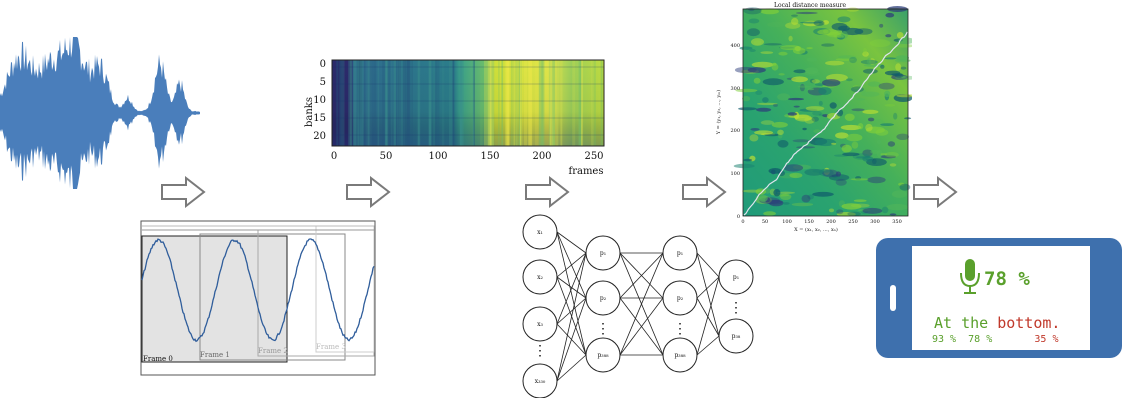  What do you see at coordinates (735, 174) in the screenshot?
I see `y-tick-label: 100` at bounding box center [735, 174].